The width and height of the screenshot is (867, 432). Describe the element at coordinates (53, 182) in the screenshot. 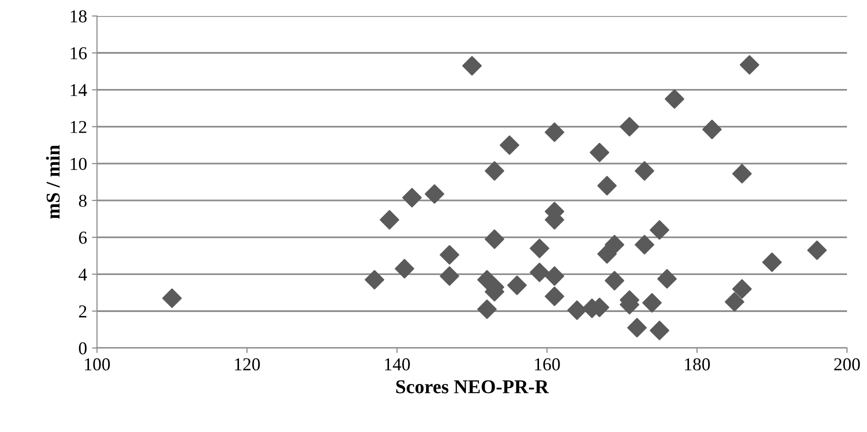

I see `y-axis-title: mS / min` at that location.